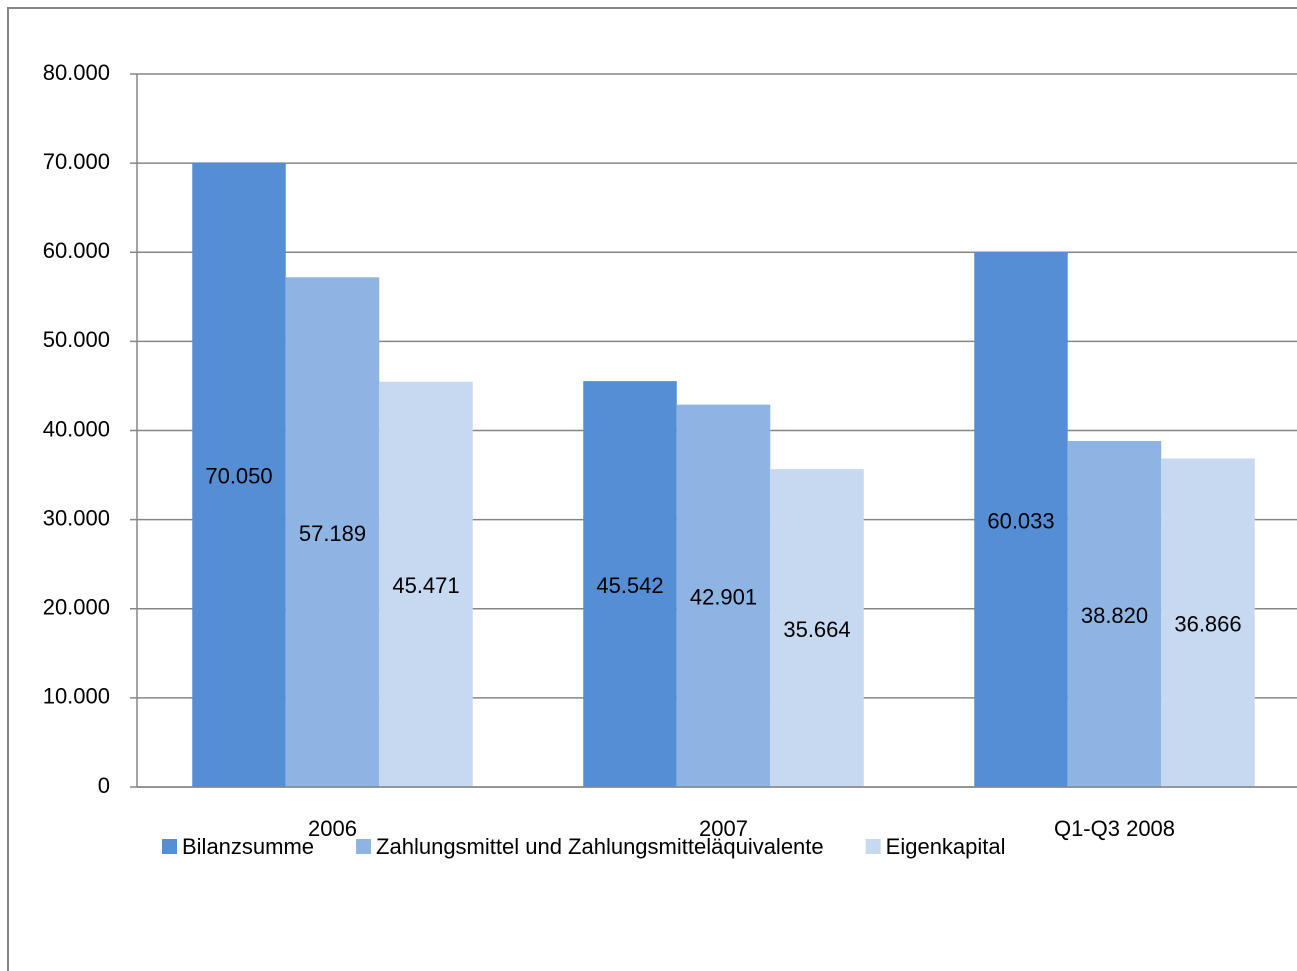 The height and width of the screenshot is (971, 1297). Describe the element at coordinates (332, 828) in the screenshot. I see `x-tick-label: 2006` at that location.